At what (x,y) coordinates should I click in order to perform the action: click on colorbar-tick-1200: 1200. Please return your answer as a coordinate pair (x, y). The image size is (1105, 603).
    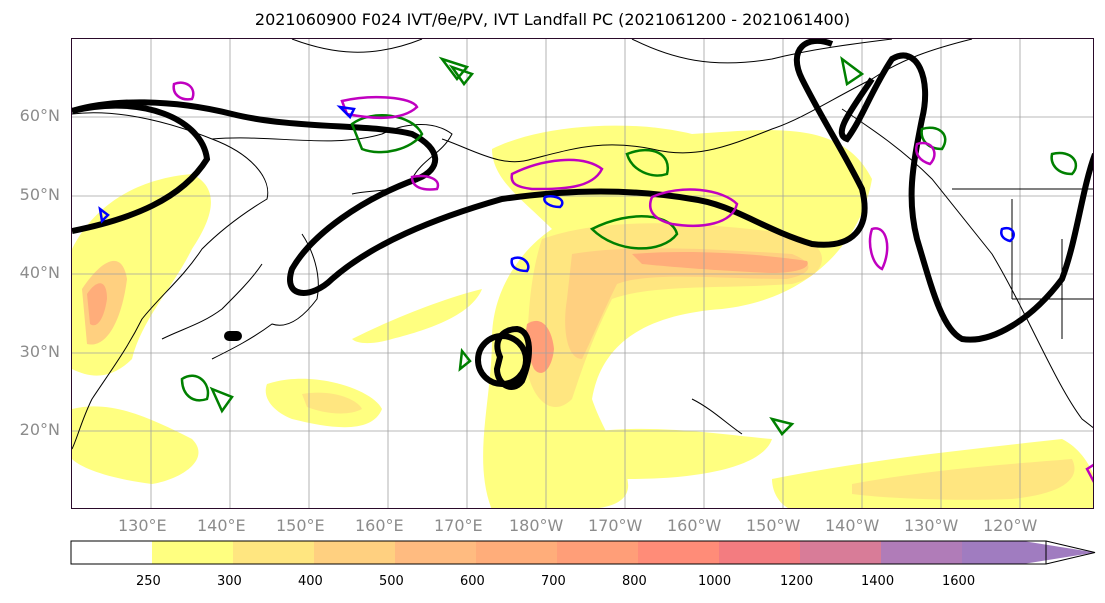
    Looking at the image, I should click on (797, 581).